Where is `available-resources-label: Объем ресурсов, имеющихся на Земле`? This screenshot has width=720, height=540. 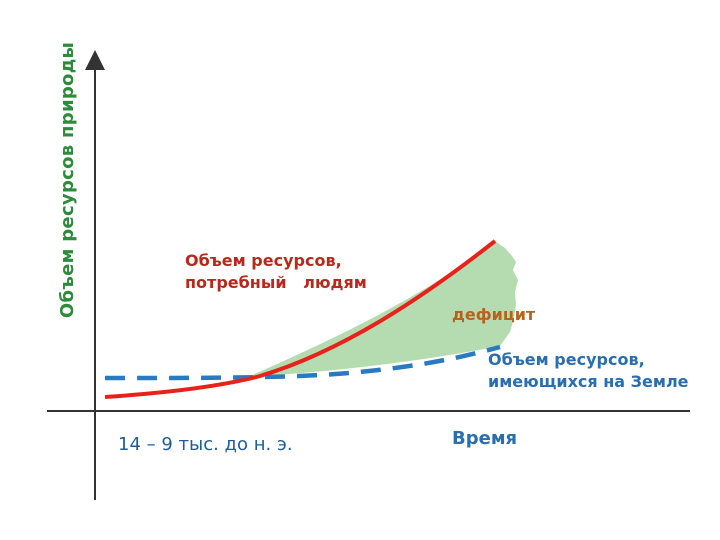 available-resources-label: Объем ресурсов, имеющихся на Земле is located at coordinates (588, 370).